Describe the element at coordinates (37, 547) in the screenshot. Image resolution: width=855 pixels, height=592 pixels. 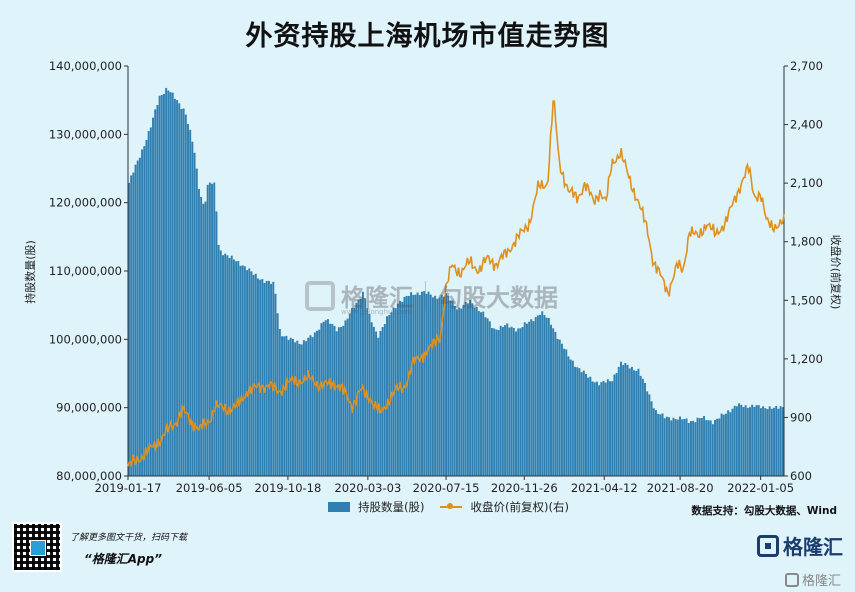
I see `qr-code-icon` at that location.